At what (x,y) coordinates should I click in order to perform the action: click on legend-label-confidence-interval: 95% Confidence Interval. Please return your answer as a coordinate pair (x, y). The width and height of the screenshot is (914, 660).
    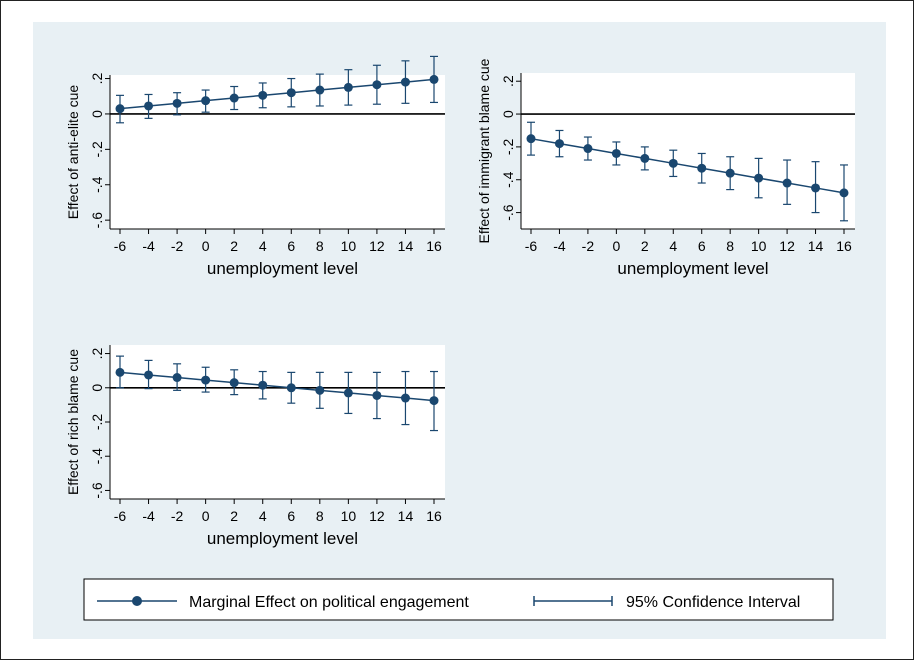
    Looking at the image, I should click on (713, 602).